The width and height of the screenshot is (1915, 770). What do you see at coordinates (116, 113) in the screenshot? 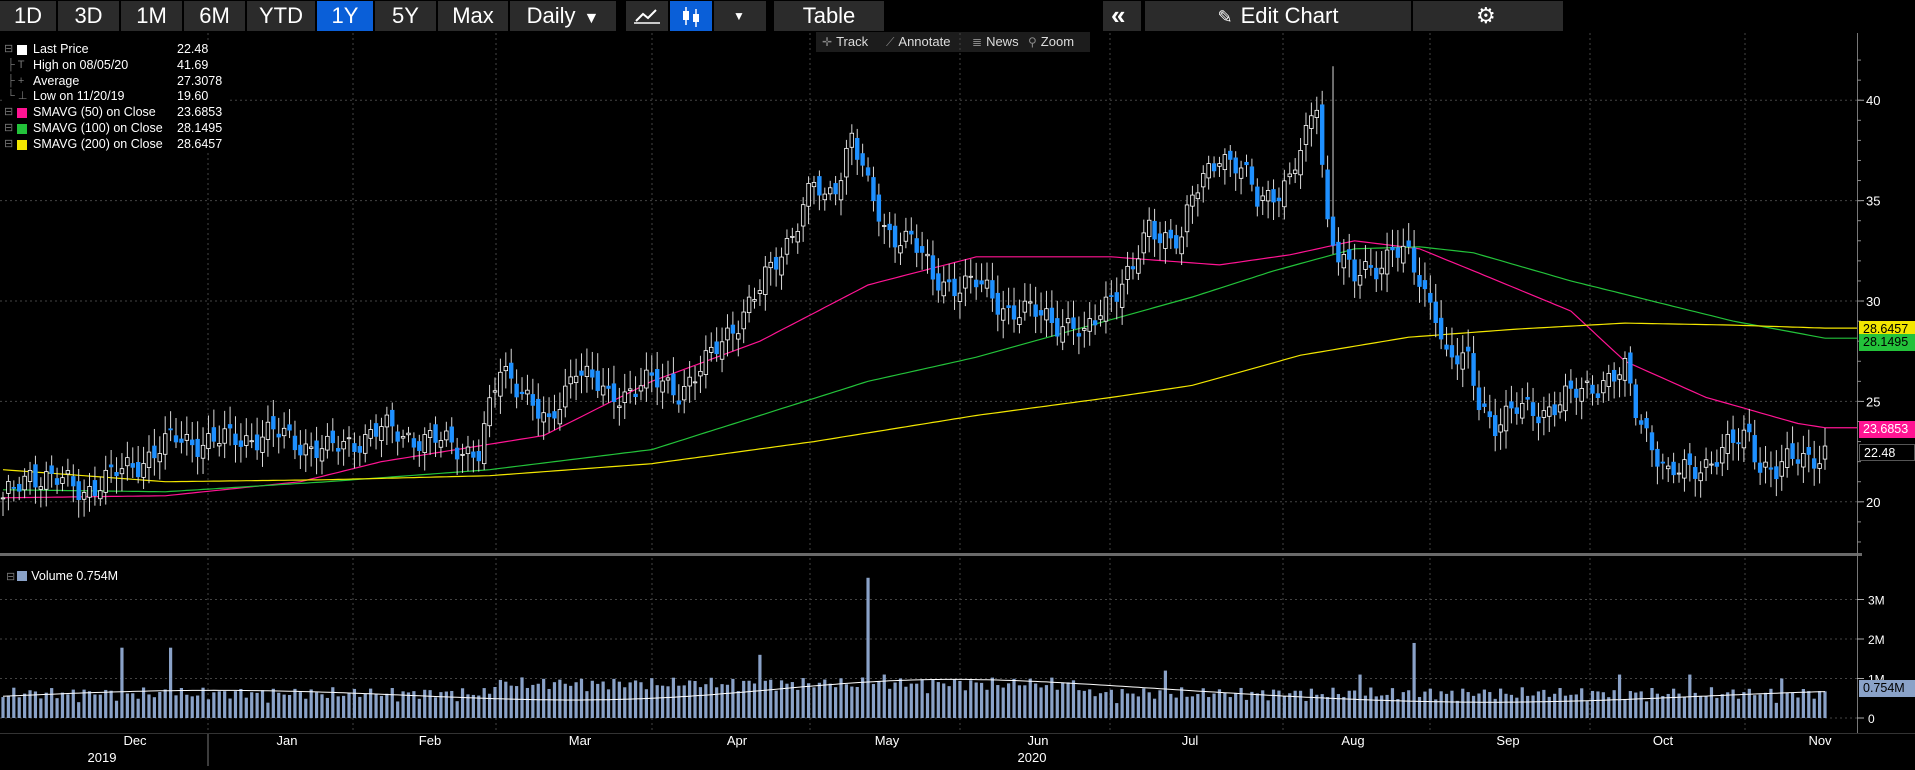
I see `legend-row-sma50: ⊟ SMAVG (50) on Close 23.6853` at bounding box center [116, 113].